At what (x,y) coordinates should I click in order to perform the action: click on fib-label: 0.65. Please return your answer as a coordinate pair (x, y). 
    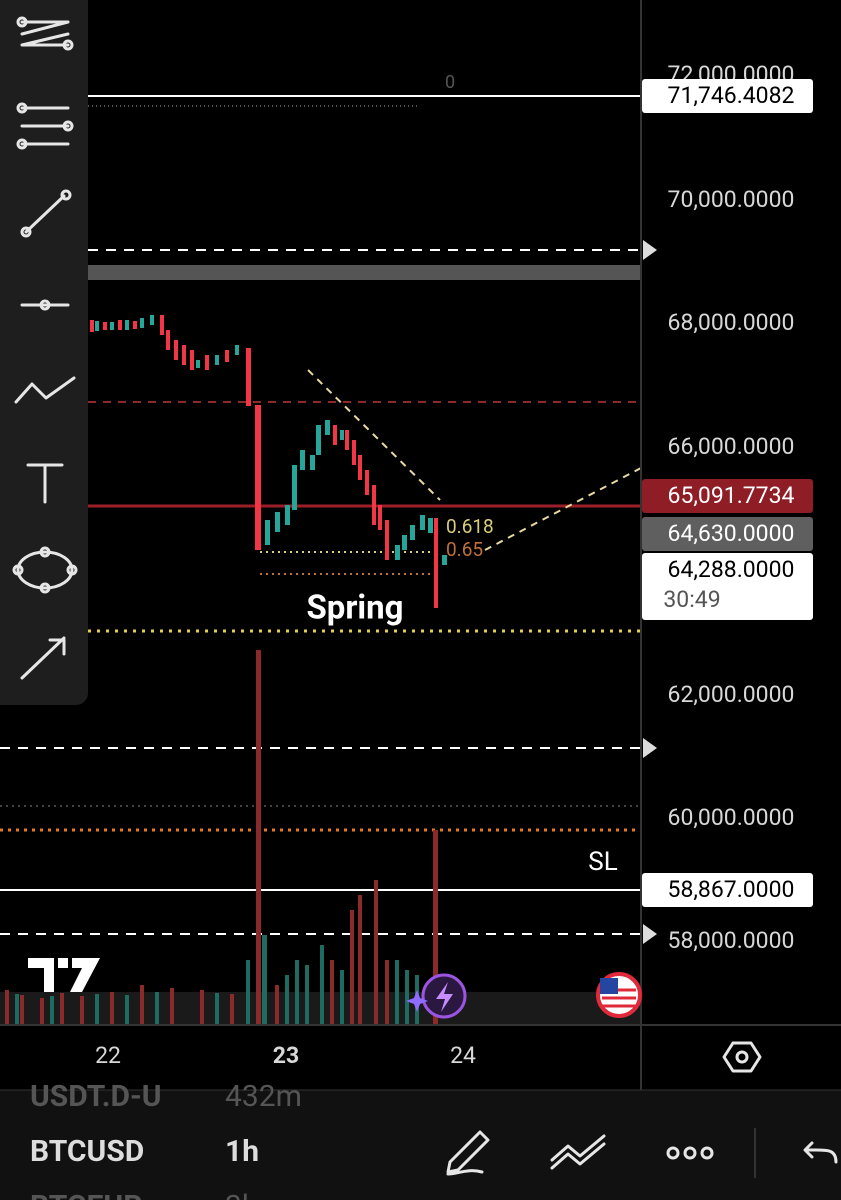
    Looking at the image, I should click on (464, 549).